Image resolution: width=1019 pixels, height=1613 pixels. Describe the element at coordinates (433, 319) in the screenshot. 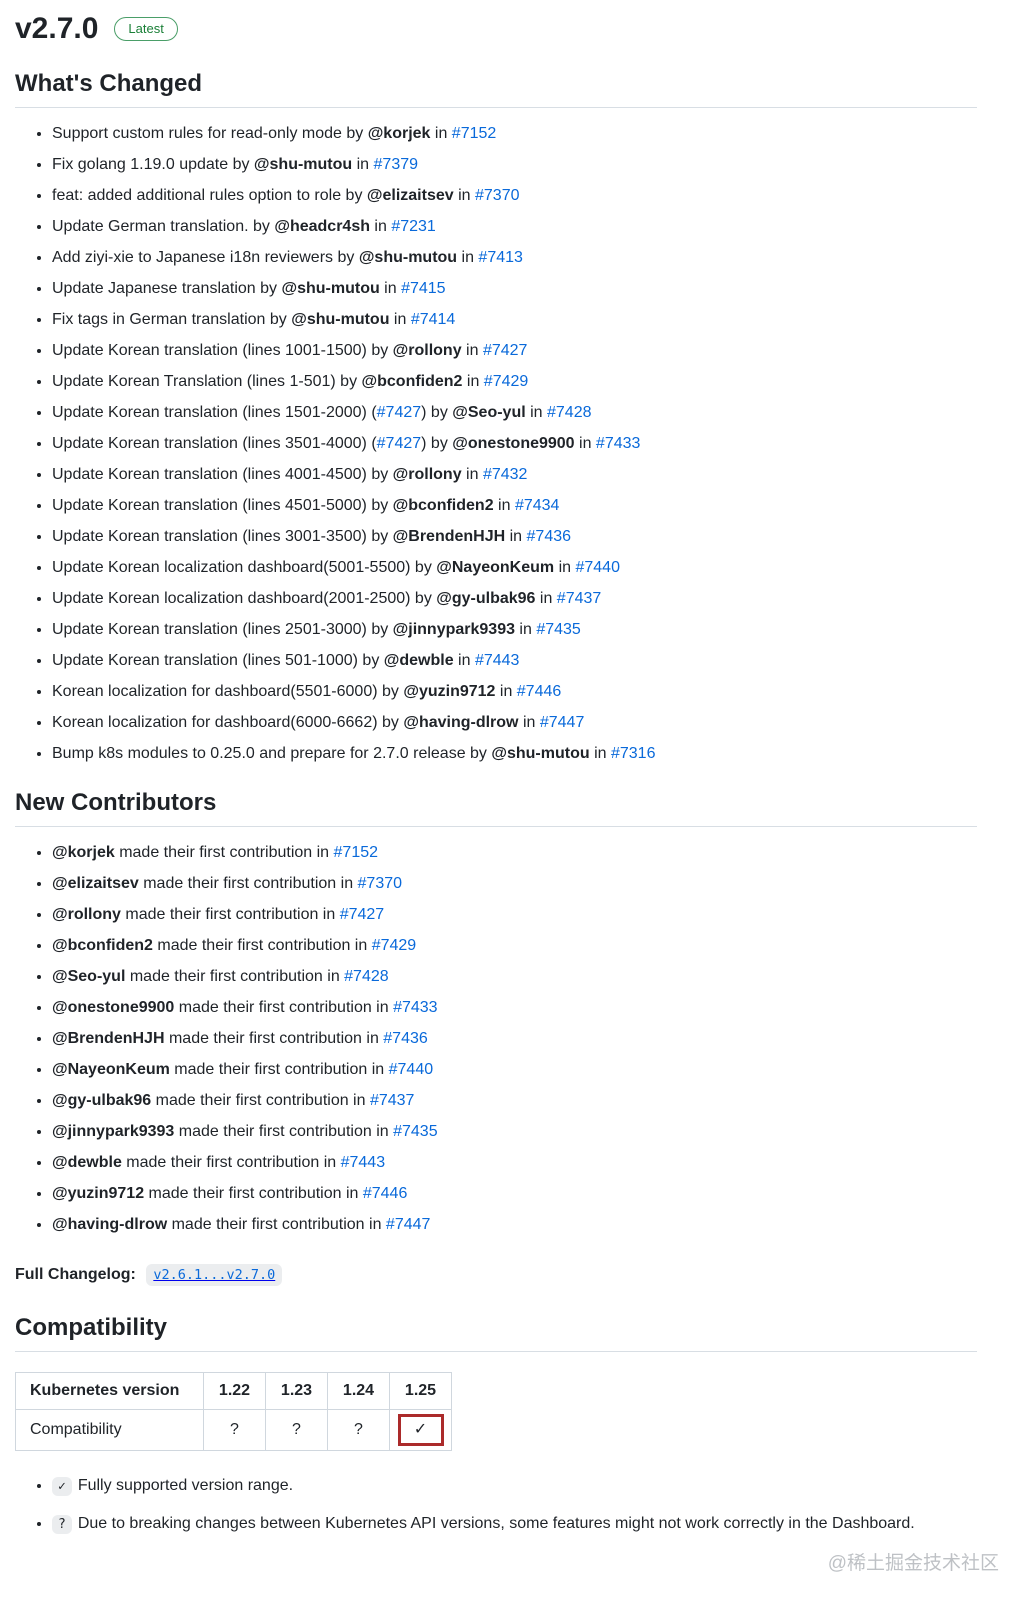

I see `pr-link: #7414` at that location.